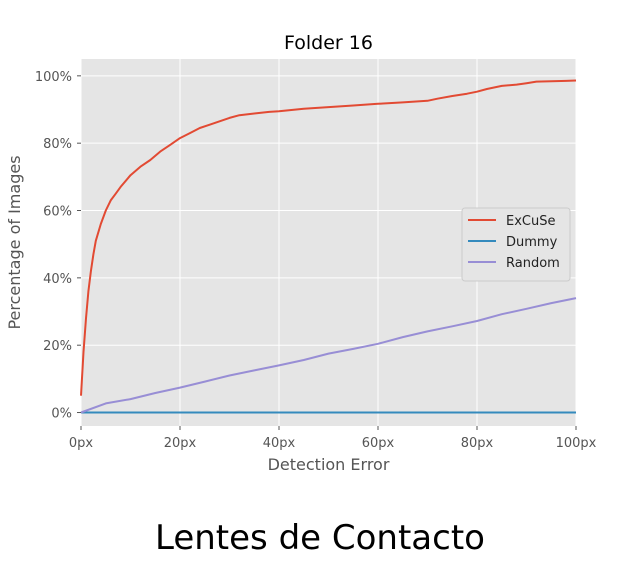 This screenshot has width=640, height=563. Describe the element at coordinates (279, 443) in the screenshot. I see `x-tick-label: 40px` at that location.